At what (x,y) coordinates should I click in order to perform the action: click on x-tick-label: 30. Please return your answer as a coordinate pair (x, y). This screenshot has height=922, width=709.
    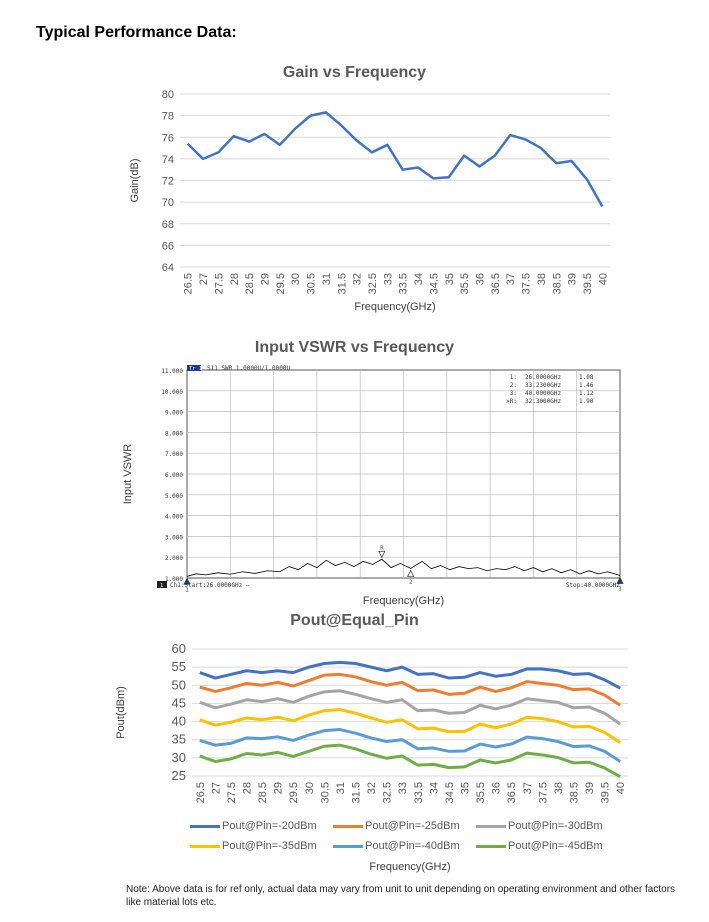
    Looking at the image, I should click on (296, 279).